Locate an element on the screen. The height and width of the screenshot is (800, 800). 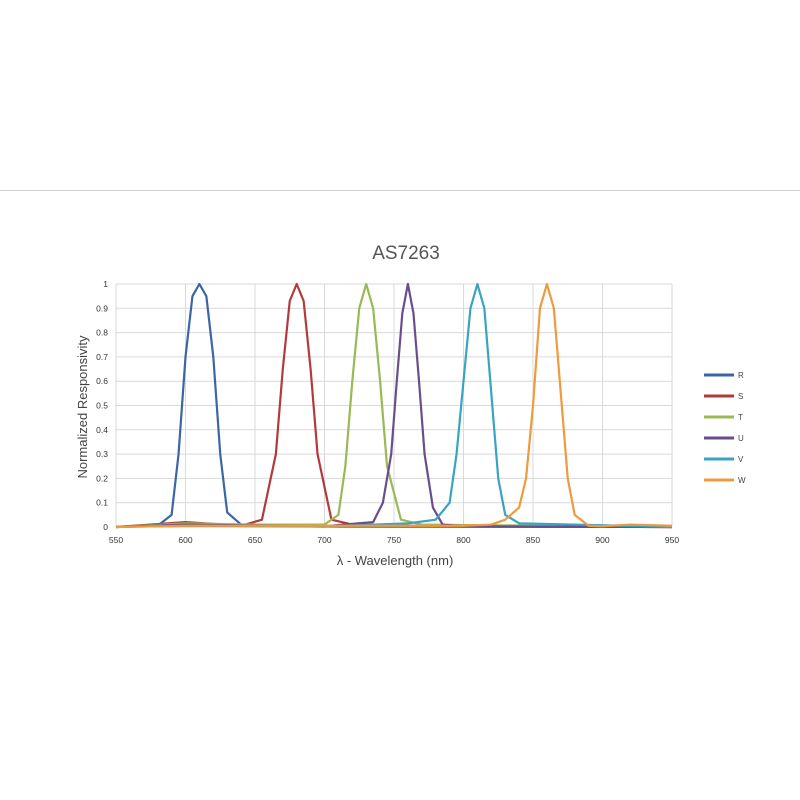
x-tick-label: 550 is located at coordinates (116, 540).